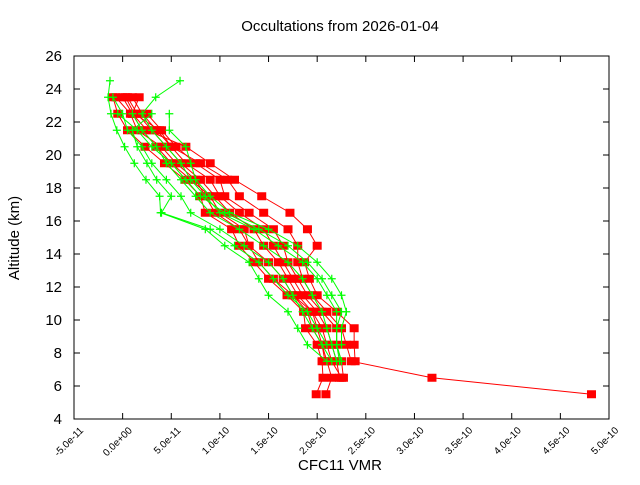  Describe the element at coordinates (168, 441) in the screenshot. I see `x-tick-label: 5.0e-11` at that location.